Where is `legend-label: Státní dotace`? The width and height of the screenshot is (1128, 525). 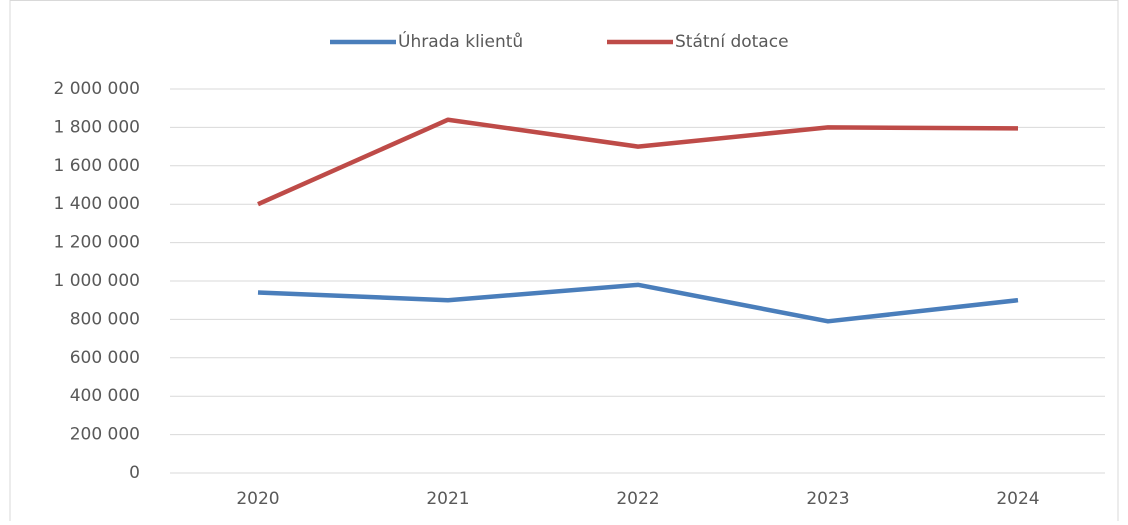
legend-label: Státní dotace is located at coordinates (732, 42).